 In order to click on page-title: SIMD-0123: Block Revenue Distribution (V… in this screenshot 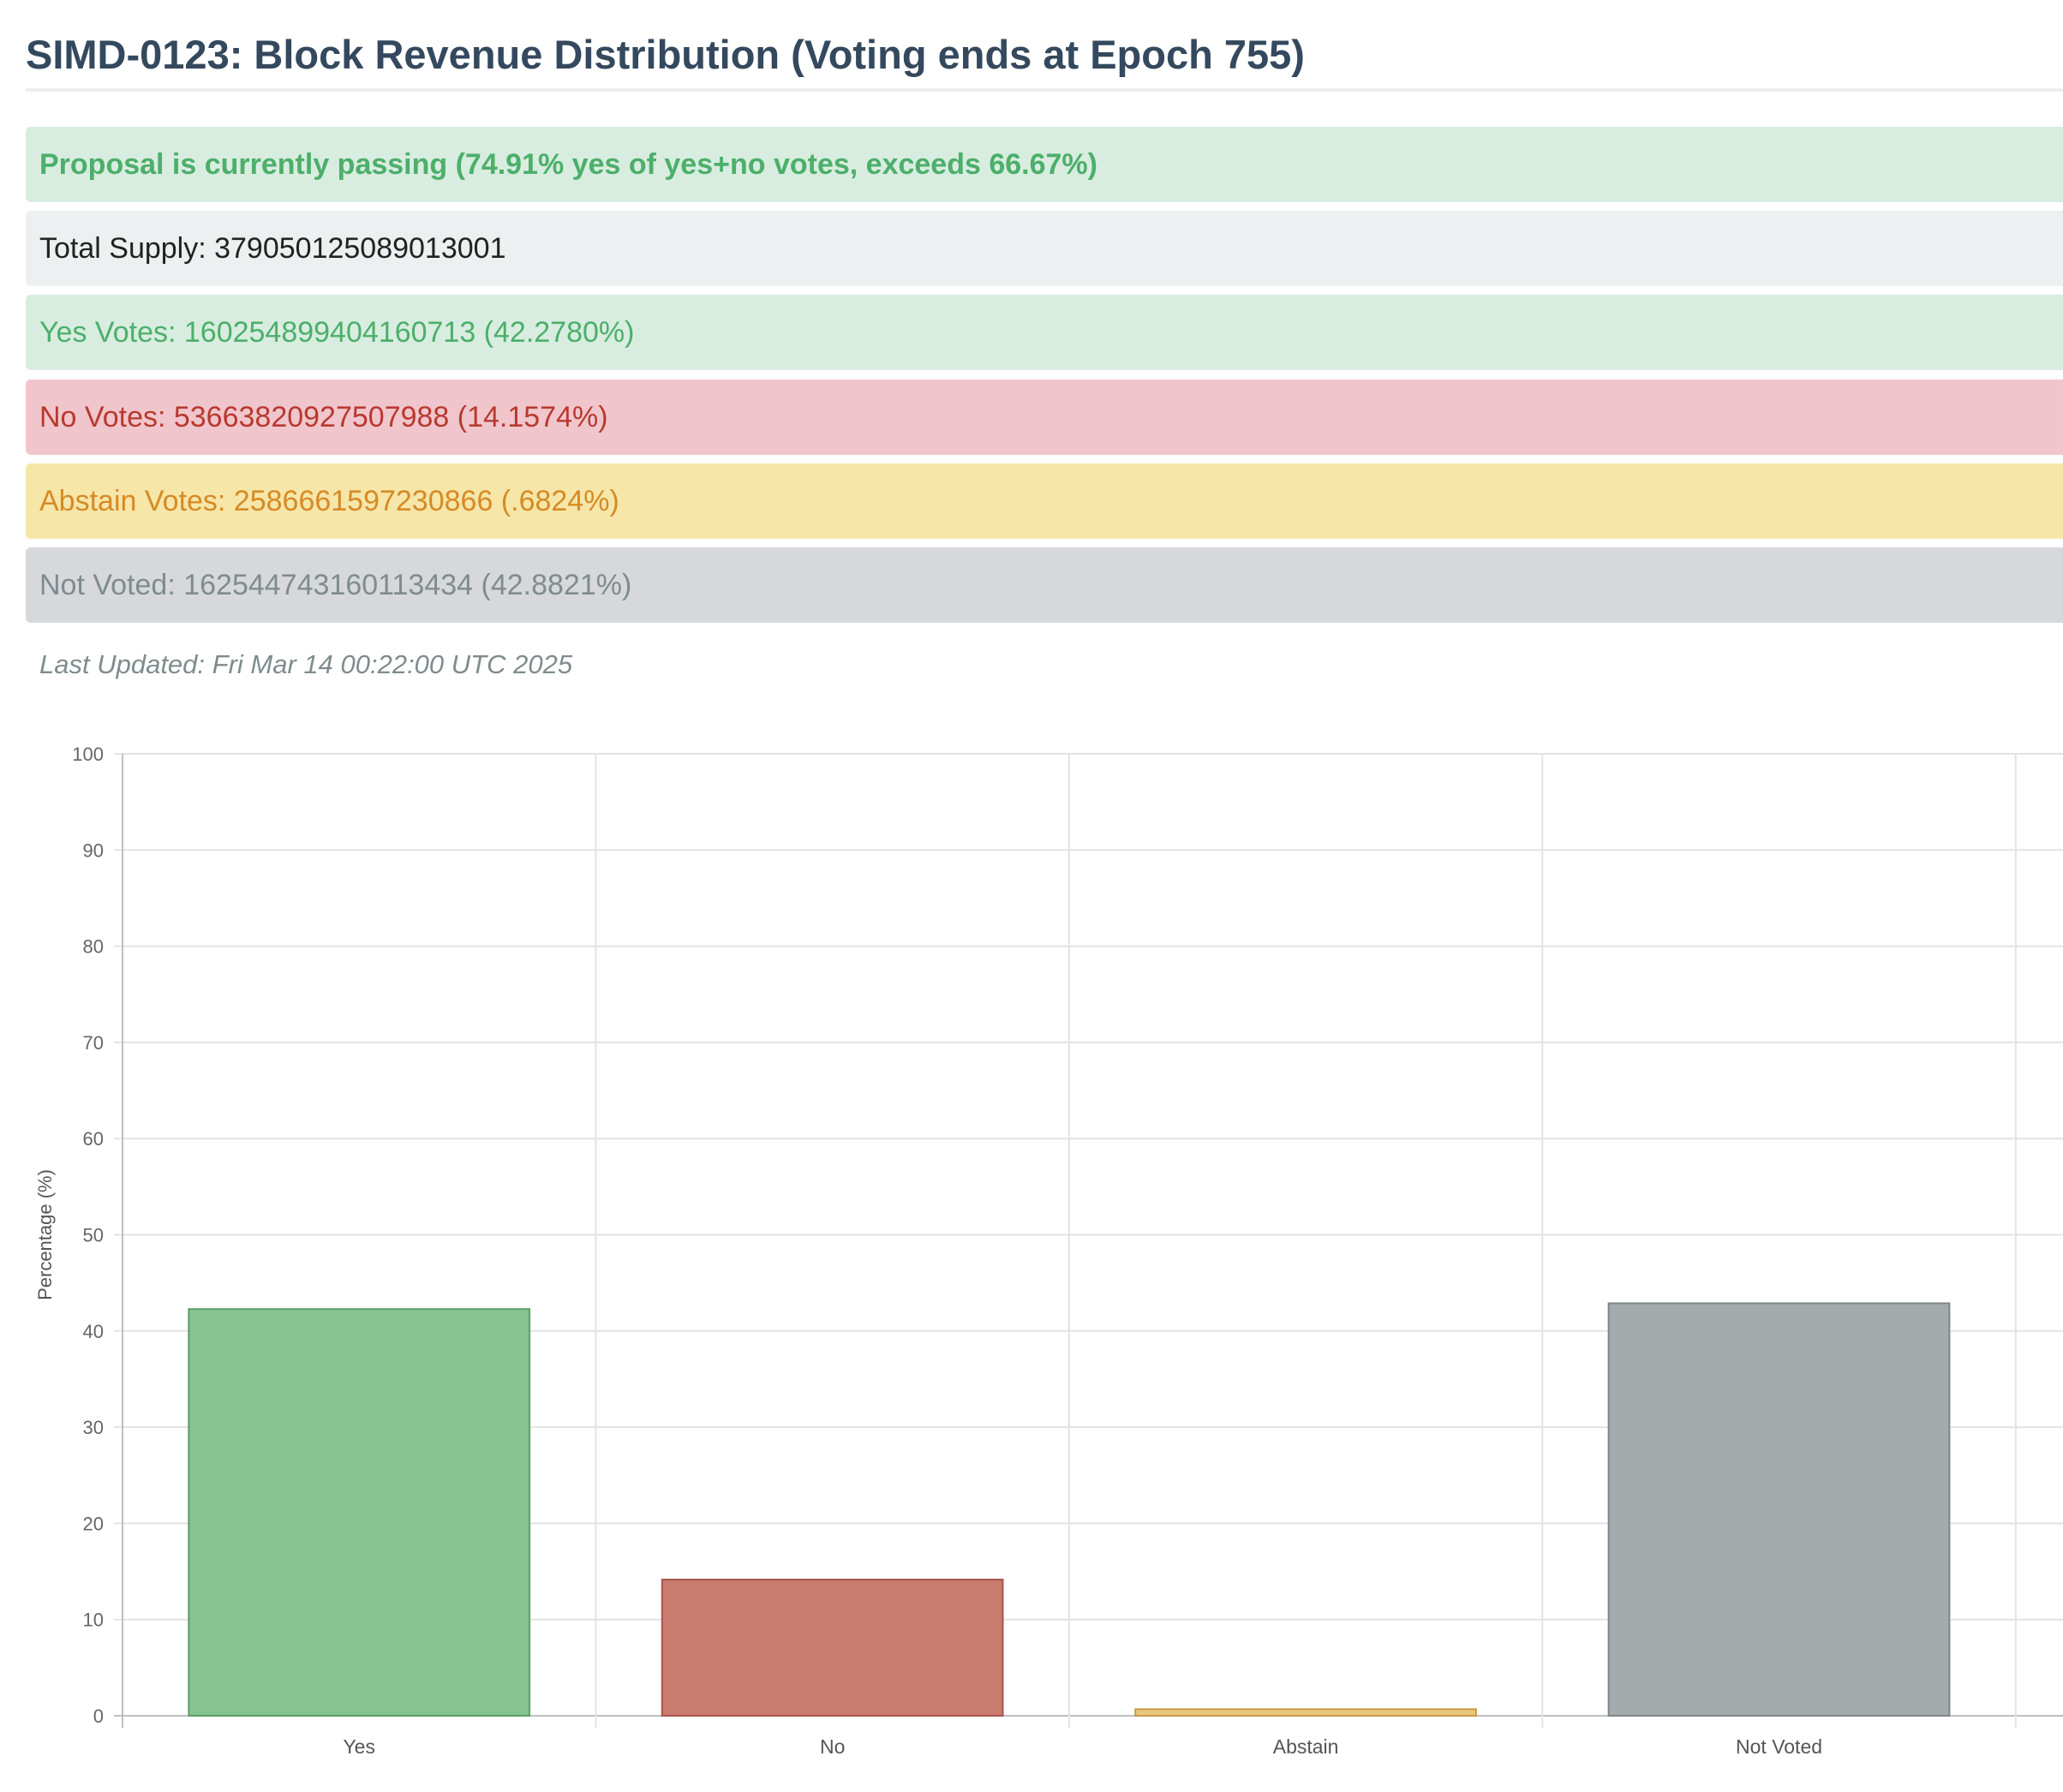, I will do `click(665, 54)`.